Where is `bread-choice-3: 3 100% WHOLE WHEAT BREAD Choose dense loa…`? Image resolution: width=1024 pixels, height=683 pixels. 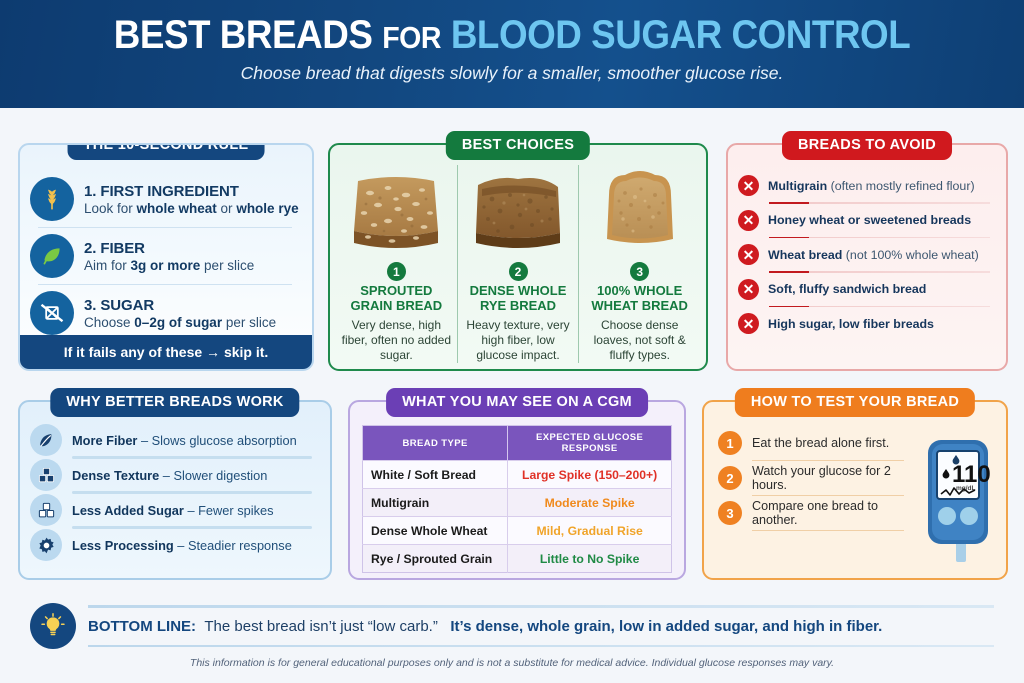 bread-choice-3: 3 100% WHOLE WHEAT BREAD Choose dense loa… is located at coordinates (639, 264).